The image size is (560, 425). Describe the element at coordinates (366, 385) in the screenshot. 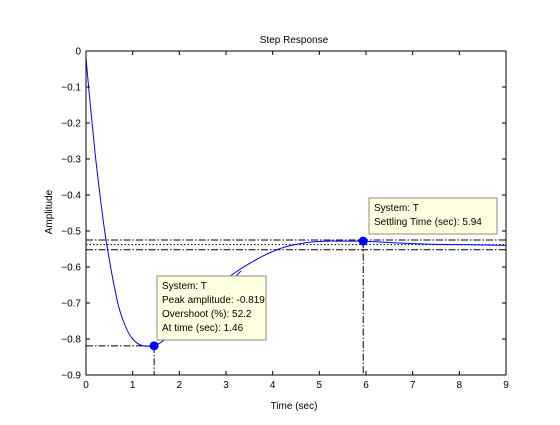

I see `x-tick-label: 6` at that location.